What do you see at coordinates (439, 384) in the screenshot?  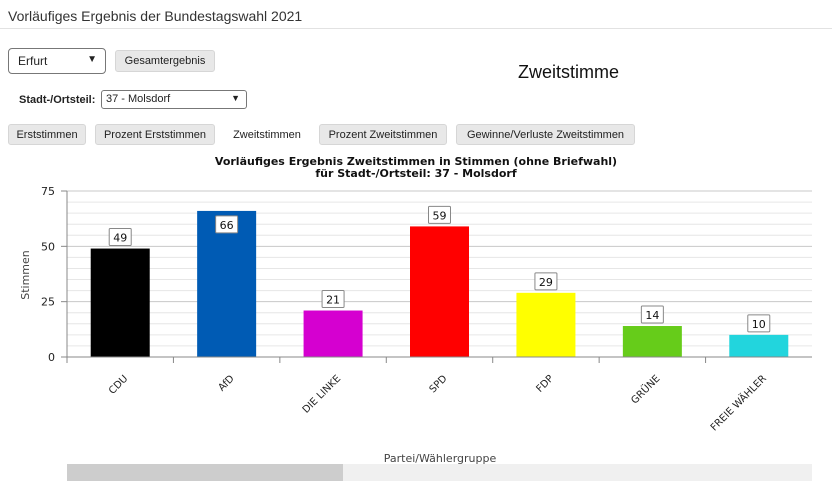 I see `x-tick-label: SPD` at bounding box center [439, 384].